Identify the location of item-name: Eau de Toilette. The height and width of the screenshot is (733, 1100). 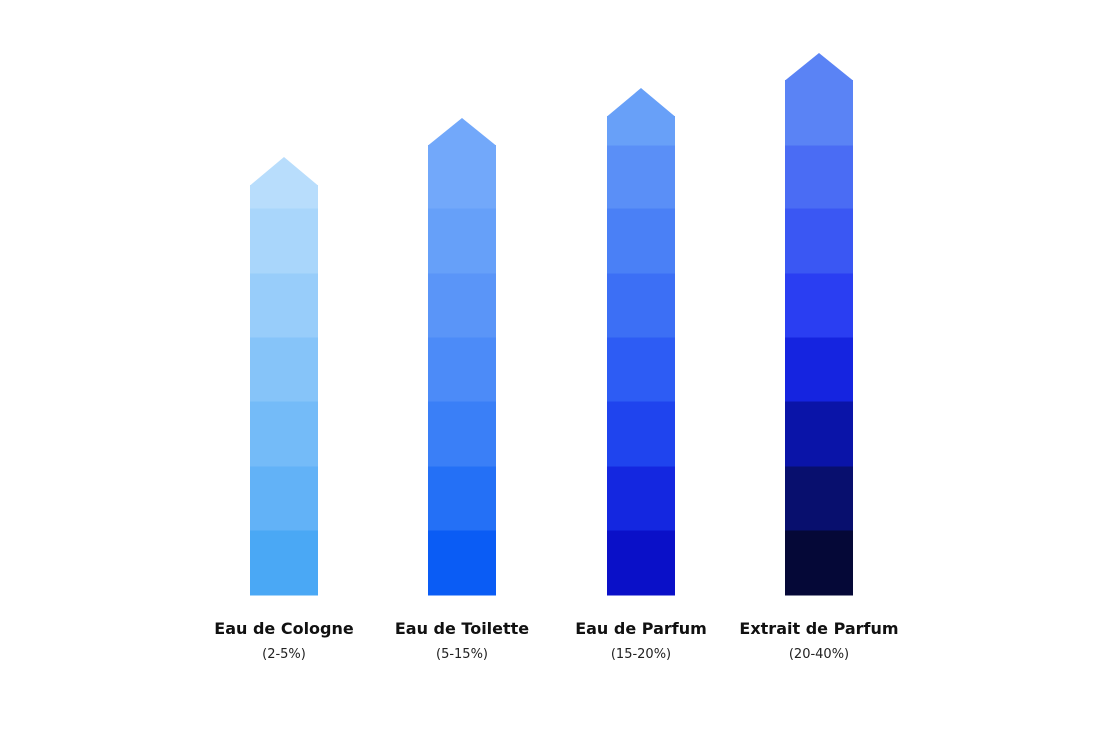
(462, 628).